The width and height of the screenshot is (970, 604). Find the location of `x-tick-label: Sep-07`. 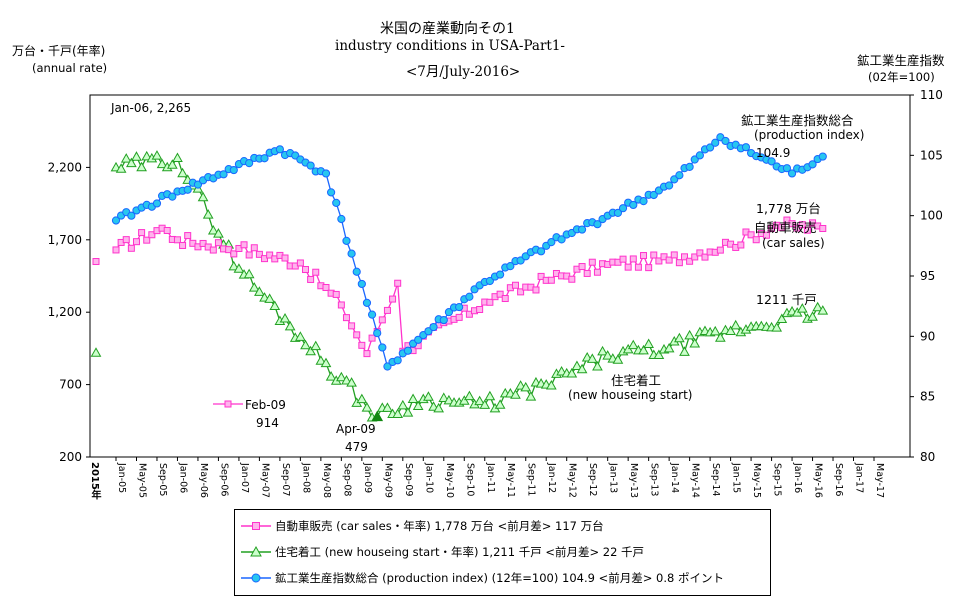

x-tick-label: Sep-07 is located at coordinates (285, 479).